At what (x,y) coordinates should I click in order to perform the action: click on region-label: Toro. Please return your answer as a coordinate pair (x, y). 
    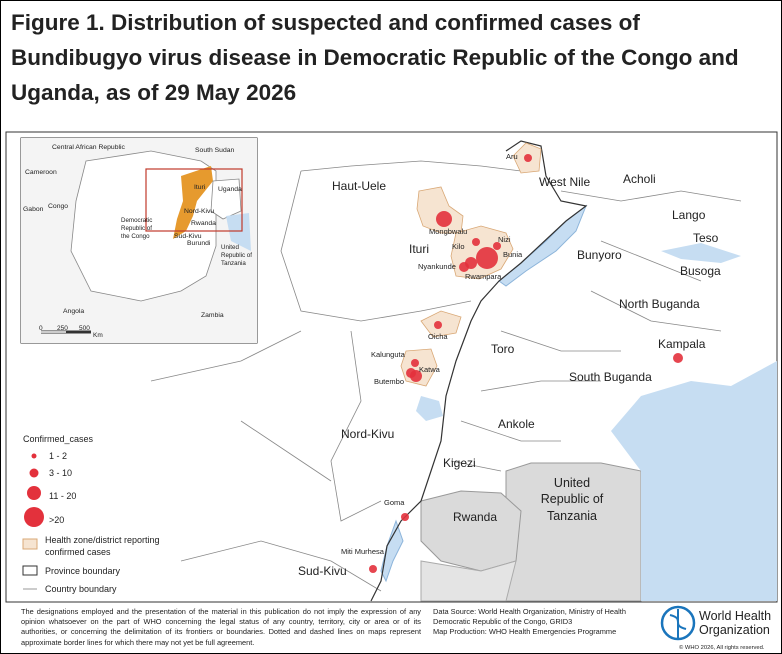
    Looking at the image, I should click on (503, 349).